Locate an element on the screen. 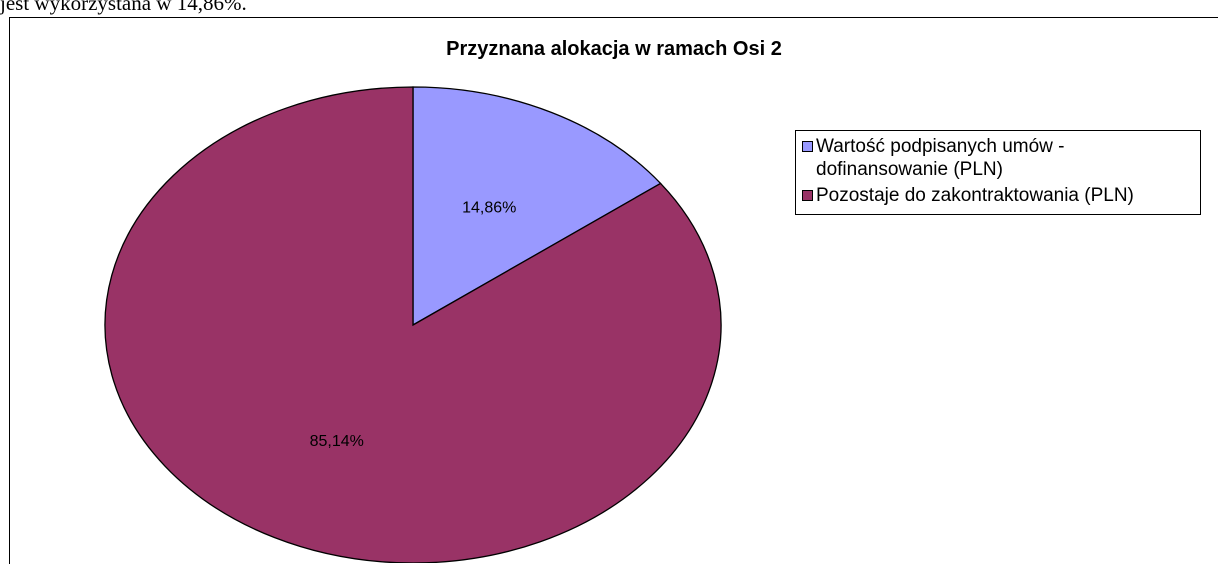  legend-entry: Pozostaje do zakontraktowania (PLN) is located at coordinates (999, 195).